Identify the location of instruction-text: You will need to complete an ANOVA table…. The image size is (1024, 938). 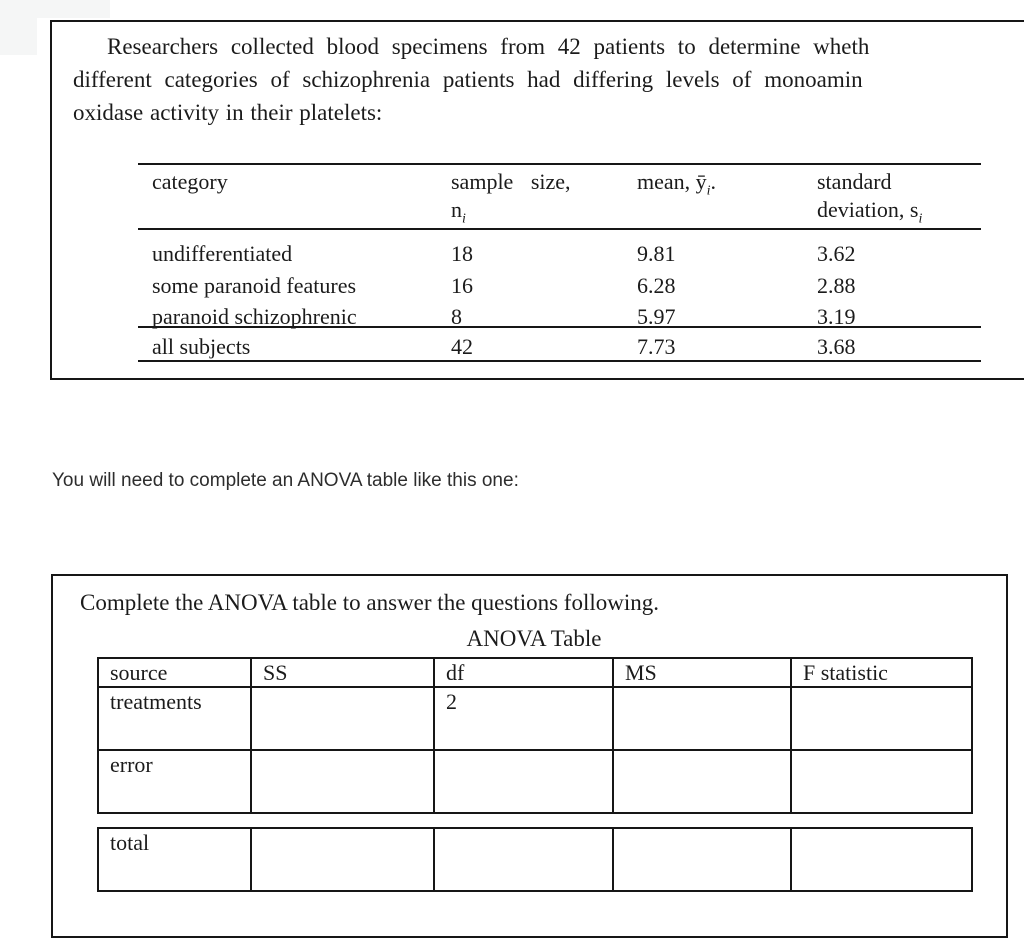
(285, 480).